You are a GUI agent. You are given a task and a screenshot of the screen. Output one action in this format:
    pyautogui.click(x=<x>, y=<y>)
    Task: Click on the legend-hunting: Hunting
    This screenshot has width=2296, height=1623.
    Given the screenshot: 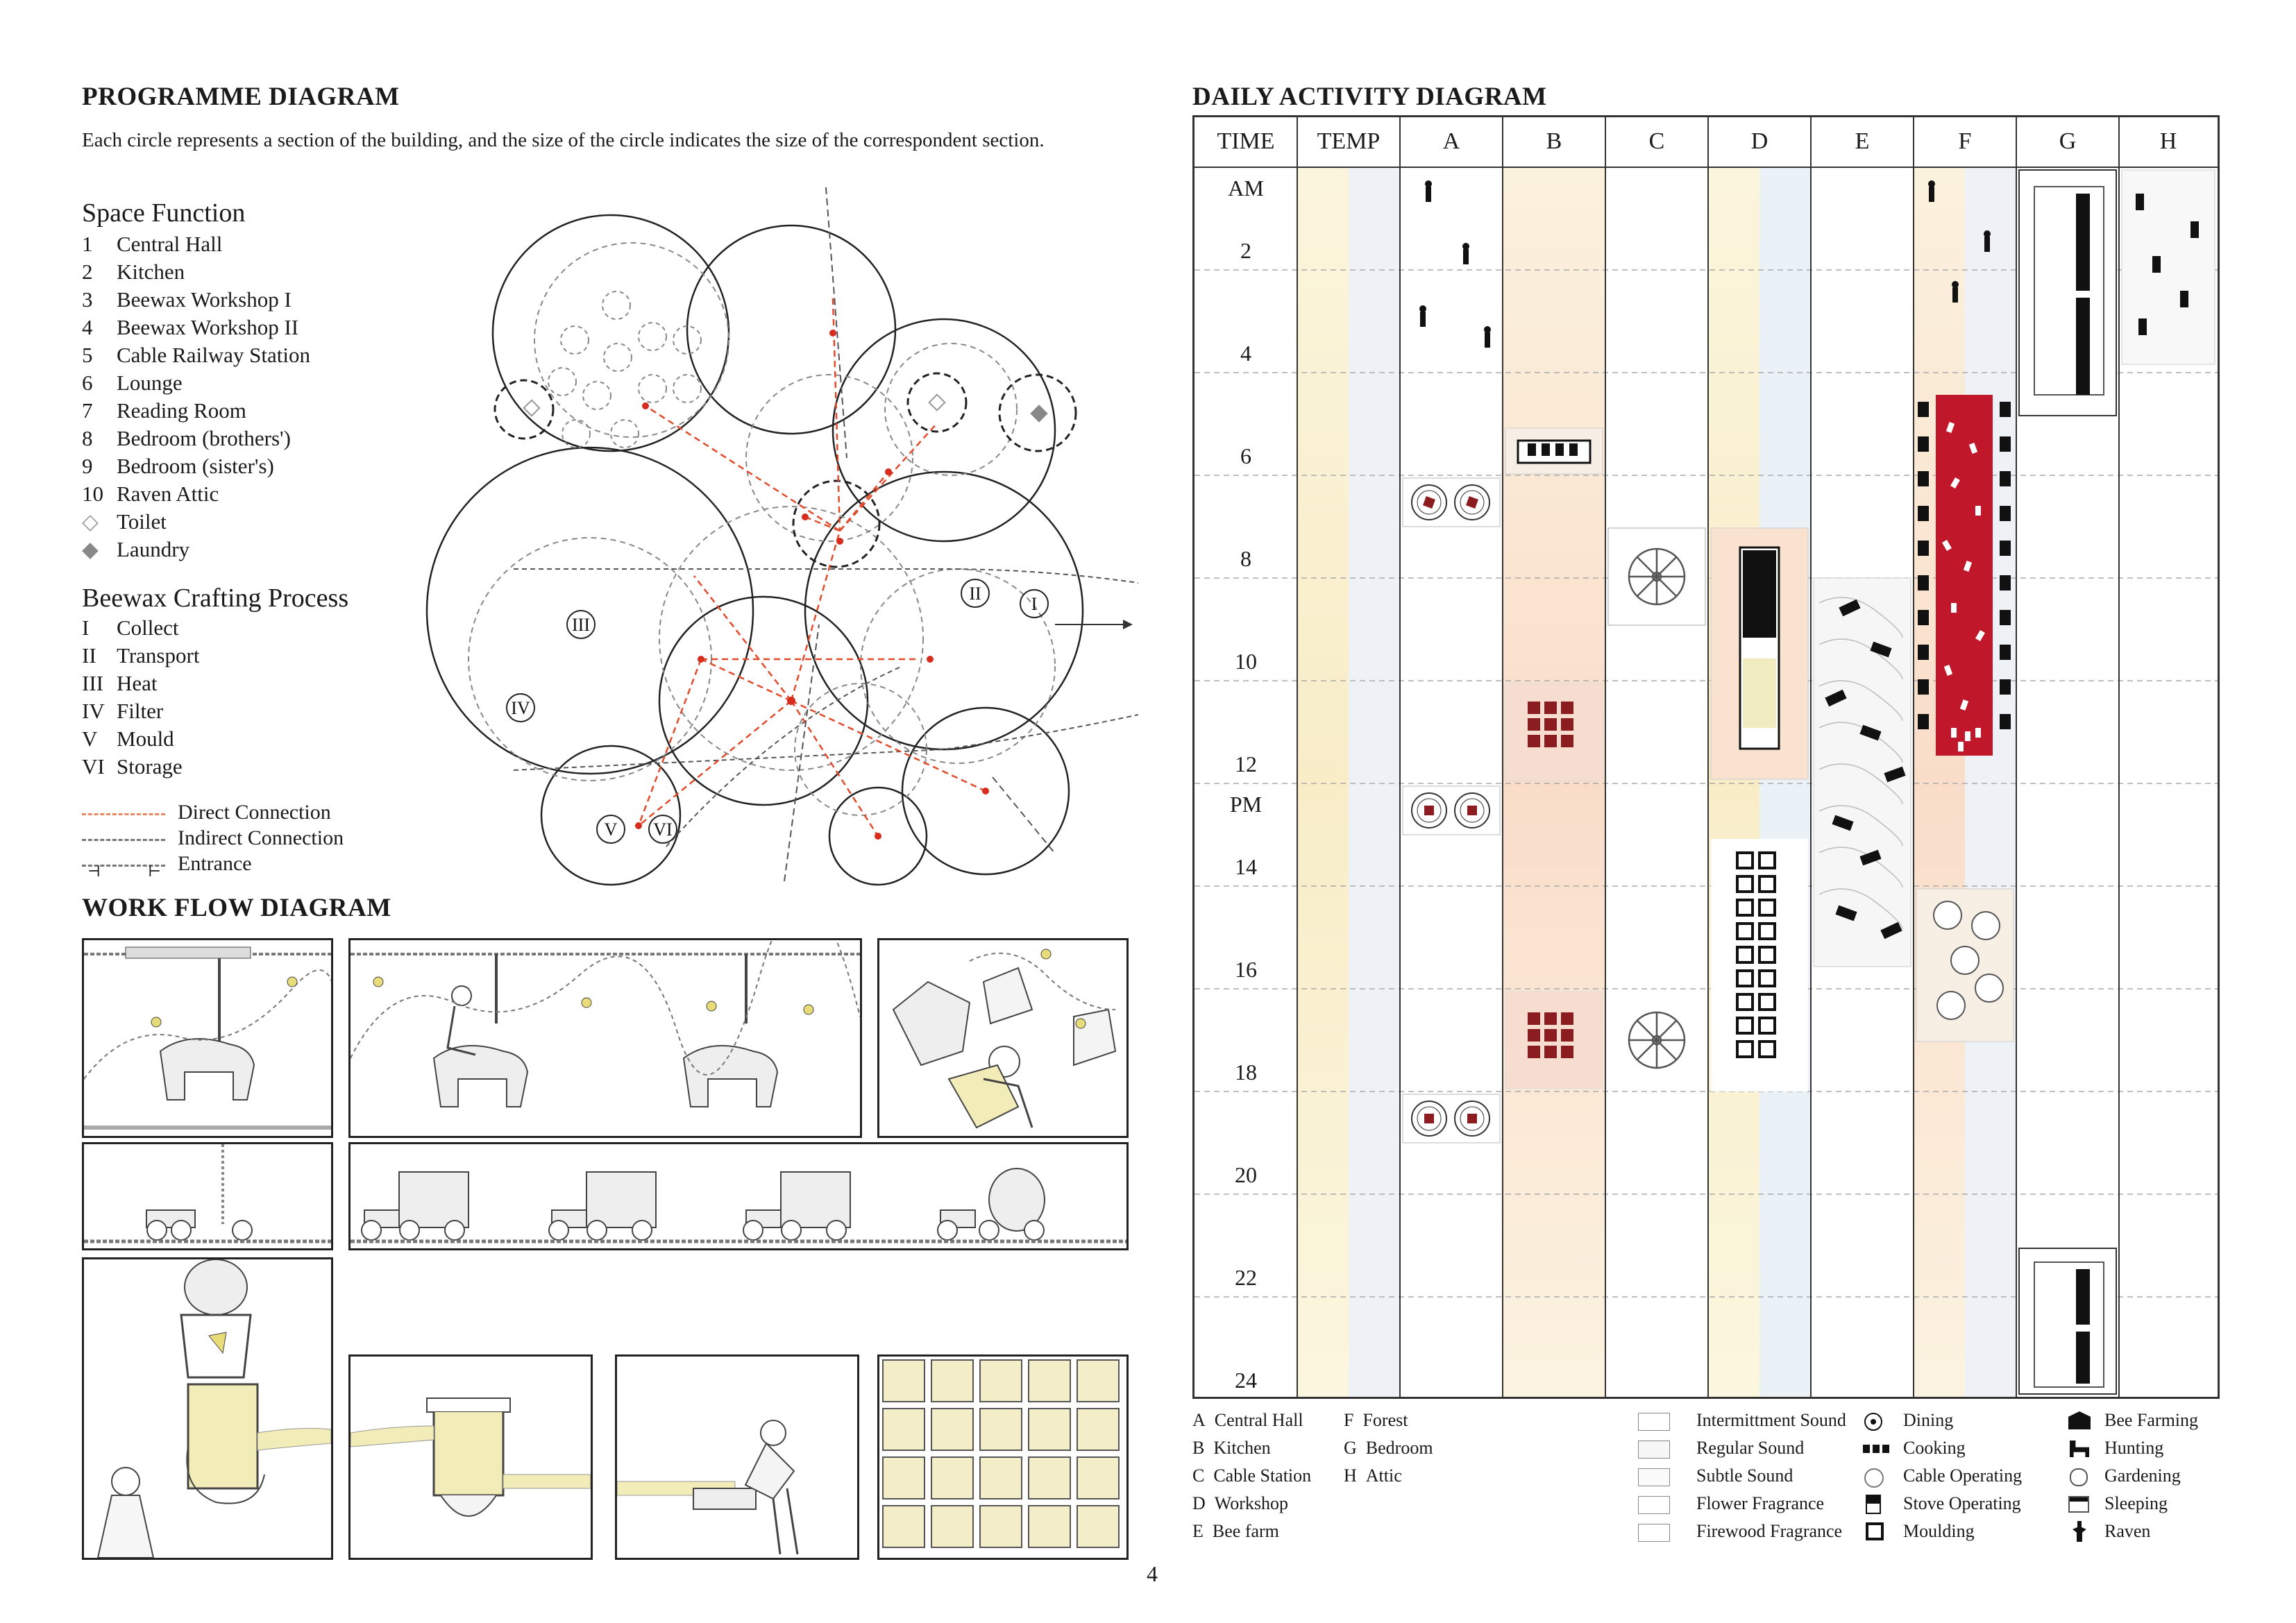 What is the action you would take?
    pyautogui.click(x=2134, y=1448)
    